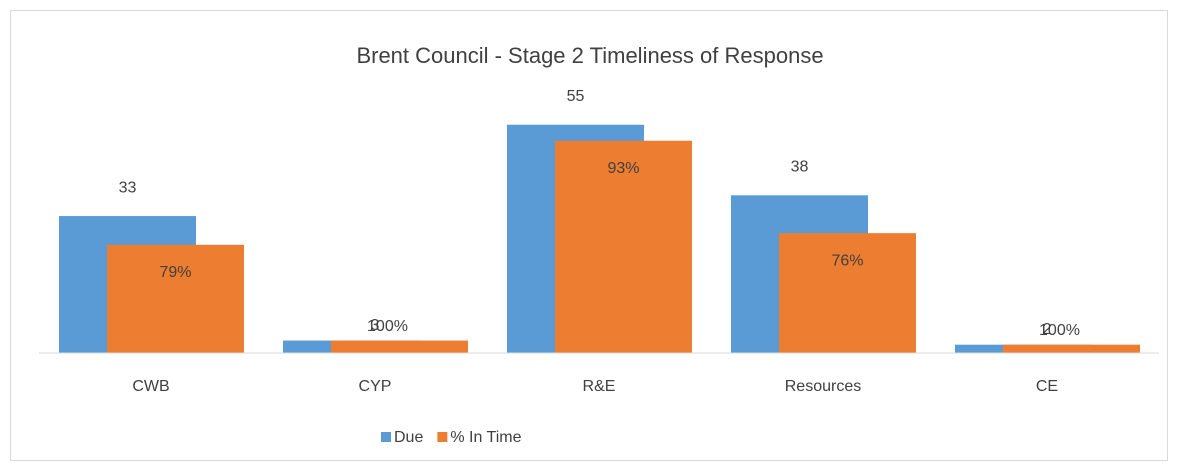 Image resolution: width=1178 pixels, height=468 pixels. I want to click on data-label: 76%, so click(847, 260).